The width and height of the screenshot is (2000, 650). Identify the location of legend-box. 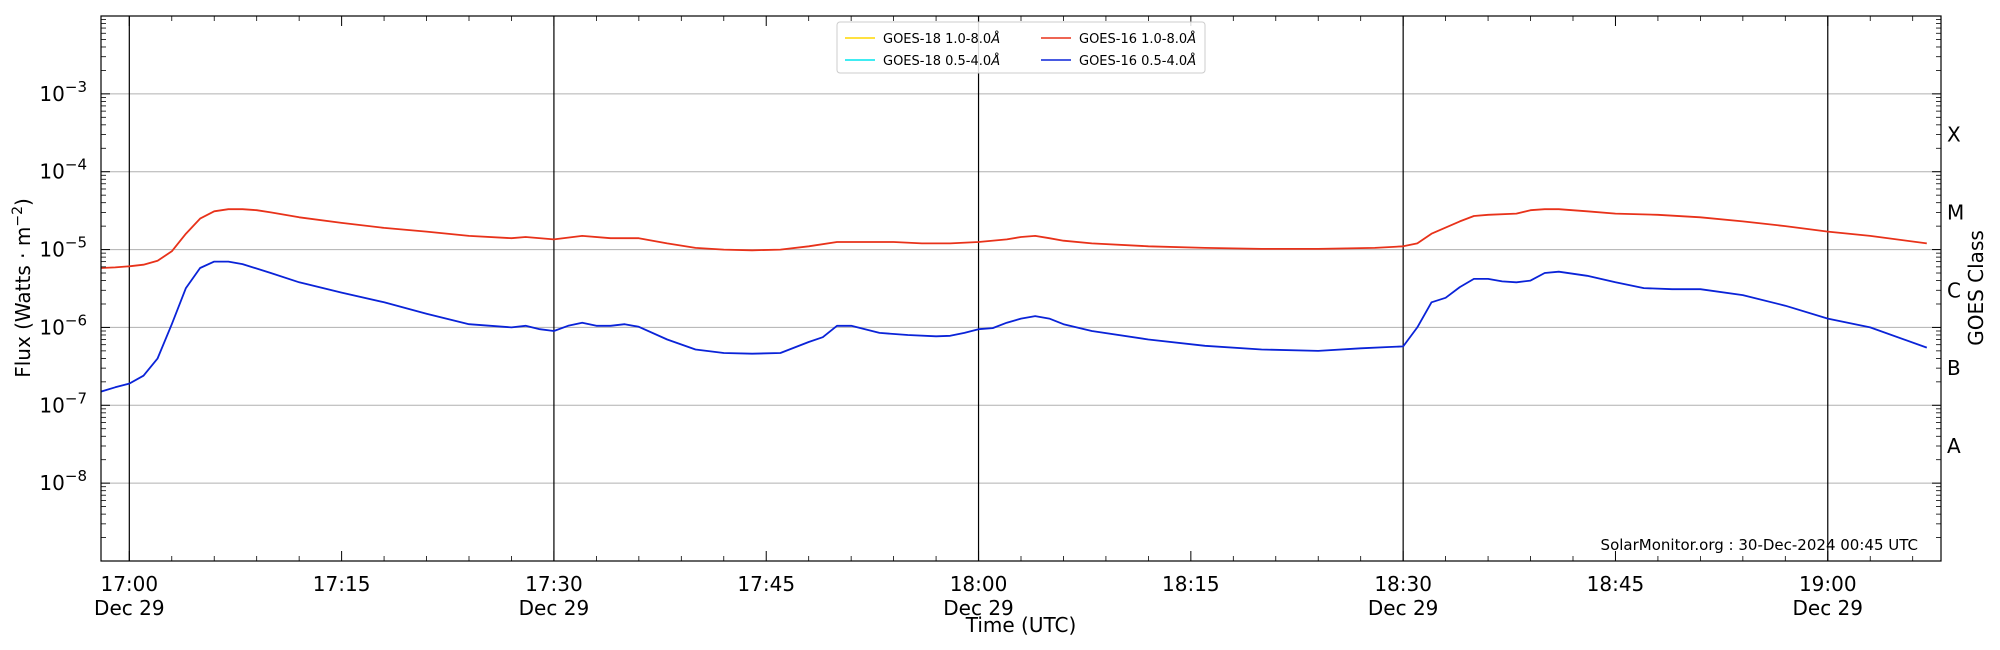
(1021, 47).